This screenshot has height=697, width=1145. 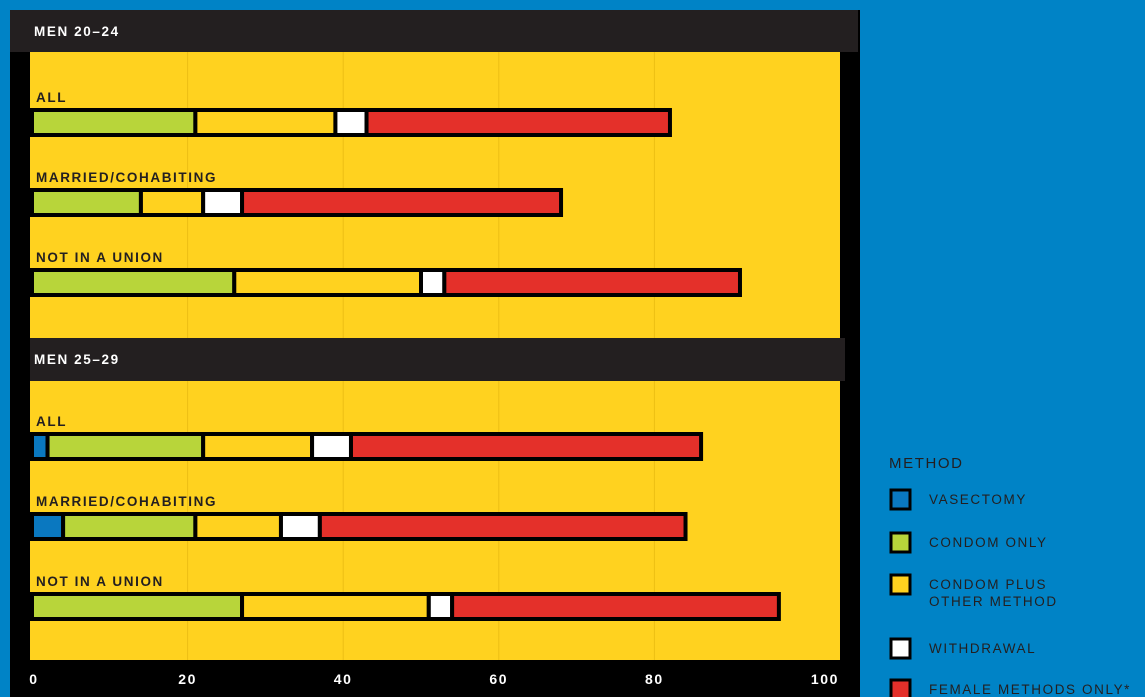 What do you see at coordinates (825, 679) in the screenshot?
I see `x-tick-100: 100` at bounding box center [825, 679].